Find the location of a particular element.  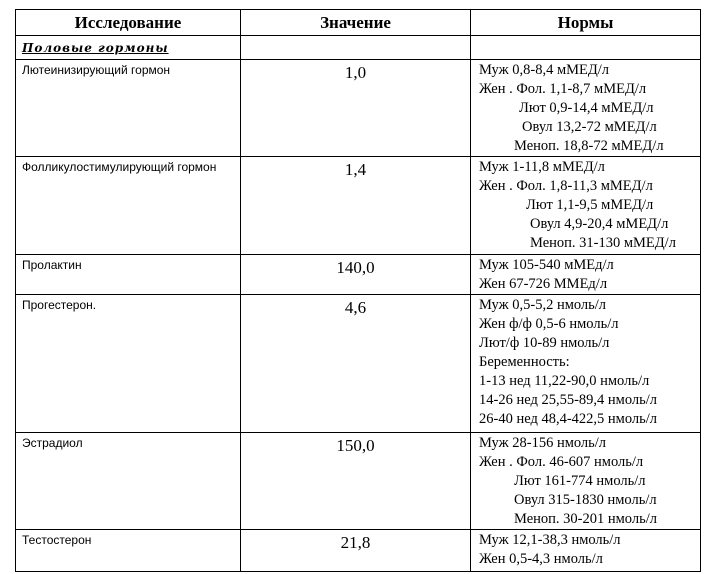

header-row: Исследование Значение Нормы is located at coordinates (358, 22).